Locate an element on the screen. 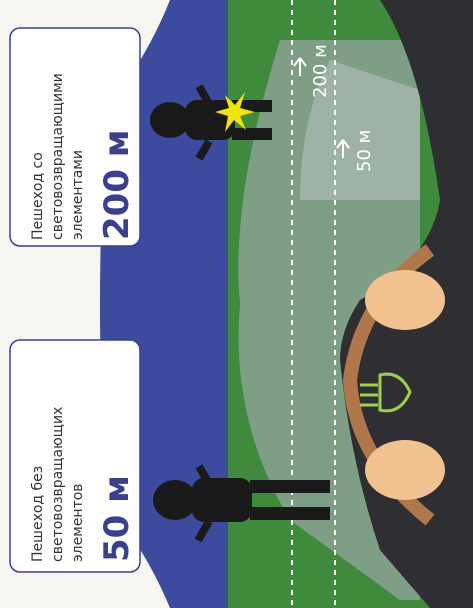 Image resolution: width=473 pixels, height=608 pixels. low-beam-icon is located at coordinates (386, 392).